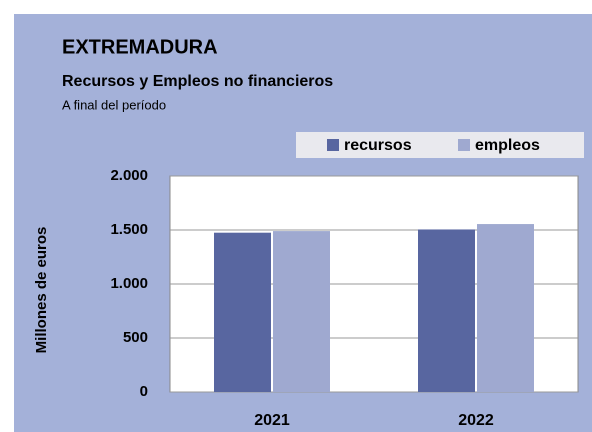 The height and width of the screenshot is (432, 592). What do you see at coordinates (129, 229) in the screenshot?
I see `y-tick-label: 1.500` at bounding box center [129, 229].